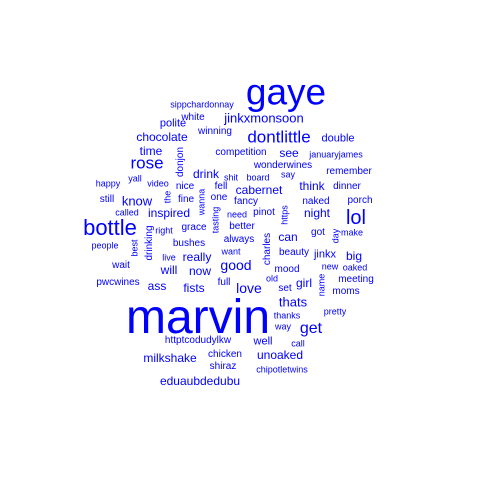 The width and height of the screenshot is (480, 480). I want to click on word: sippchardonnay, so click(202, 104).